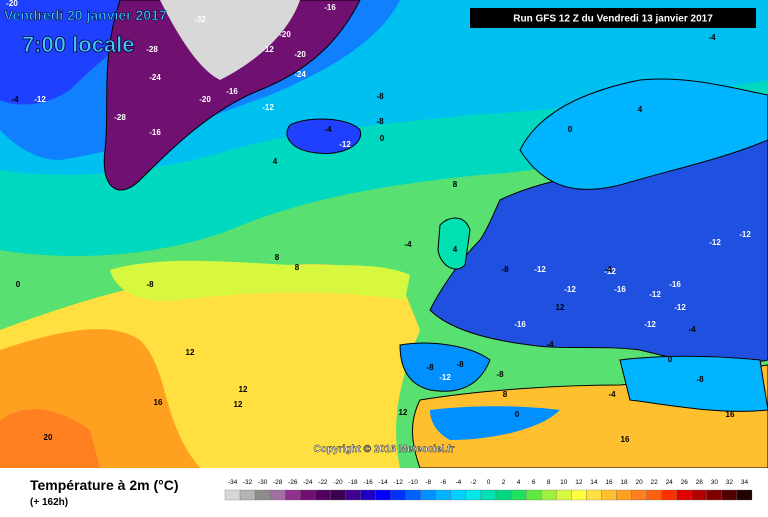 Image resolution: width=768 pixels, height=517 pixels. I want to click on scale-label: 2, so click(504, 482).